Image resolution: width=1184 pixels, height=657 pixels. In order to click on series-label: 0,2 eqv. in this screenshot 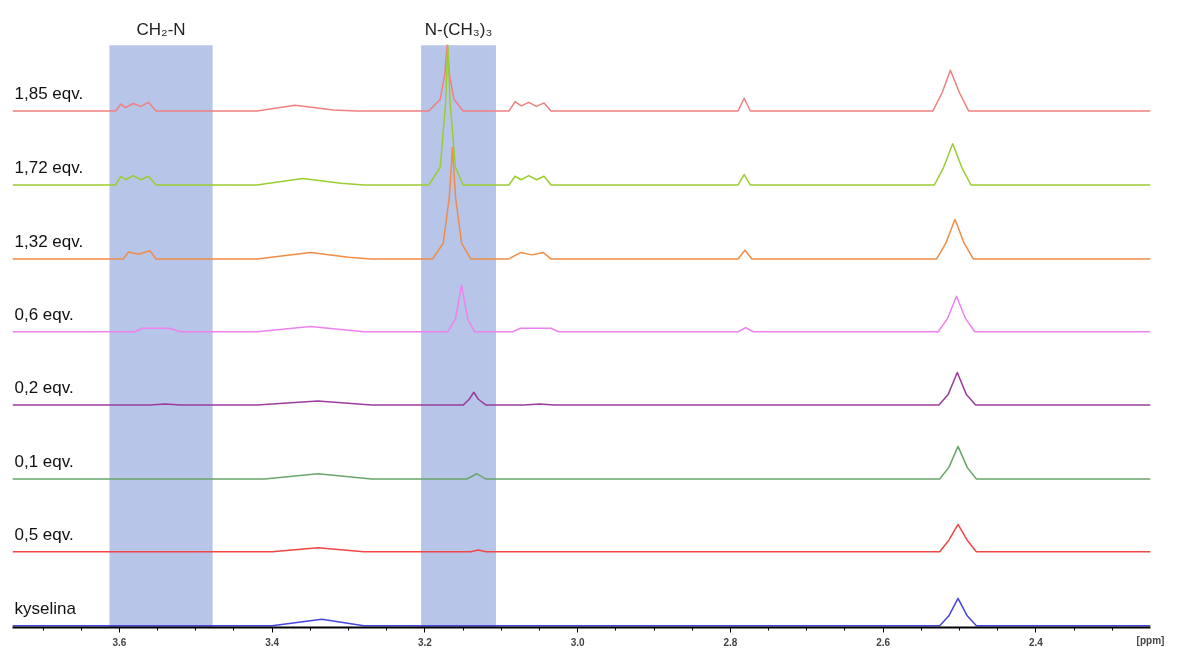, I will do `click(44, 388)`.